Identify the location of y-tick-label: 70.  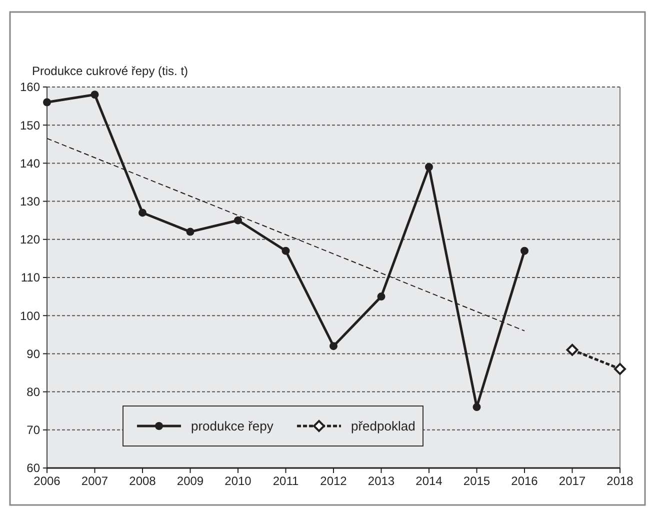
(33, 430).